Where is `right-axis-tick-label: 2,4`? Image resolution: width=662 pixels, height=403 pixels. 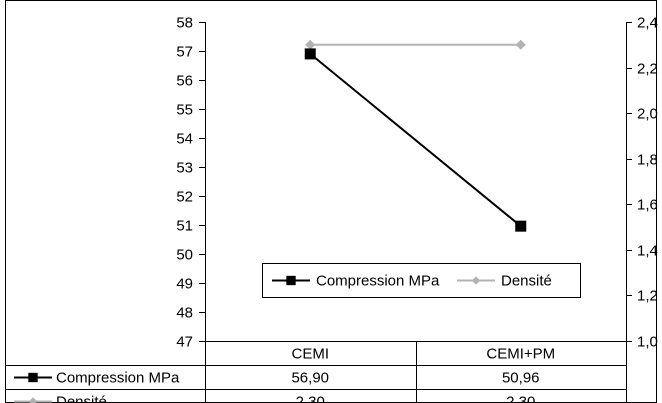
right-axis-tick-label: 2,4 is located at coordinates (647, 23).